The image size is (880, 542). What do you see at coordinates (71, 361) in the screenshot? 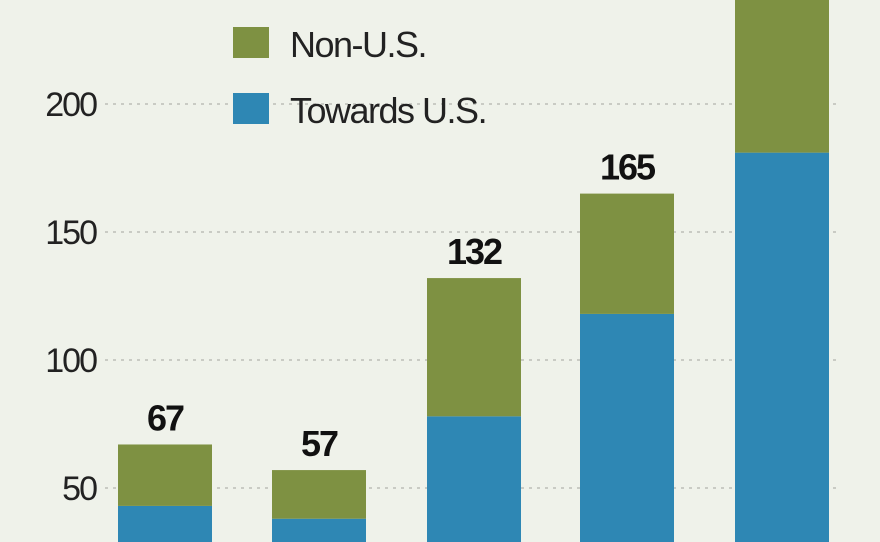
I see `y-tick-label-100: 100` at bounding box center [71, 361].